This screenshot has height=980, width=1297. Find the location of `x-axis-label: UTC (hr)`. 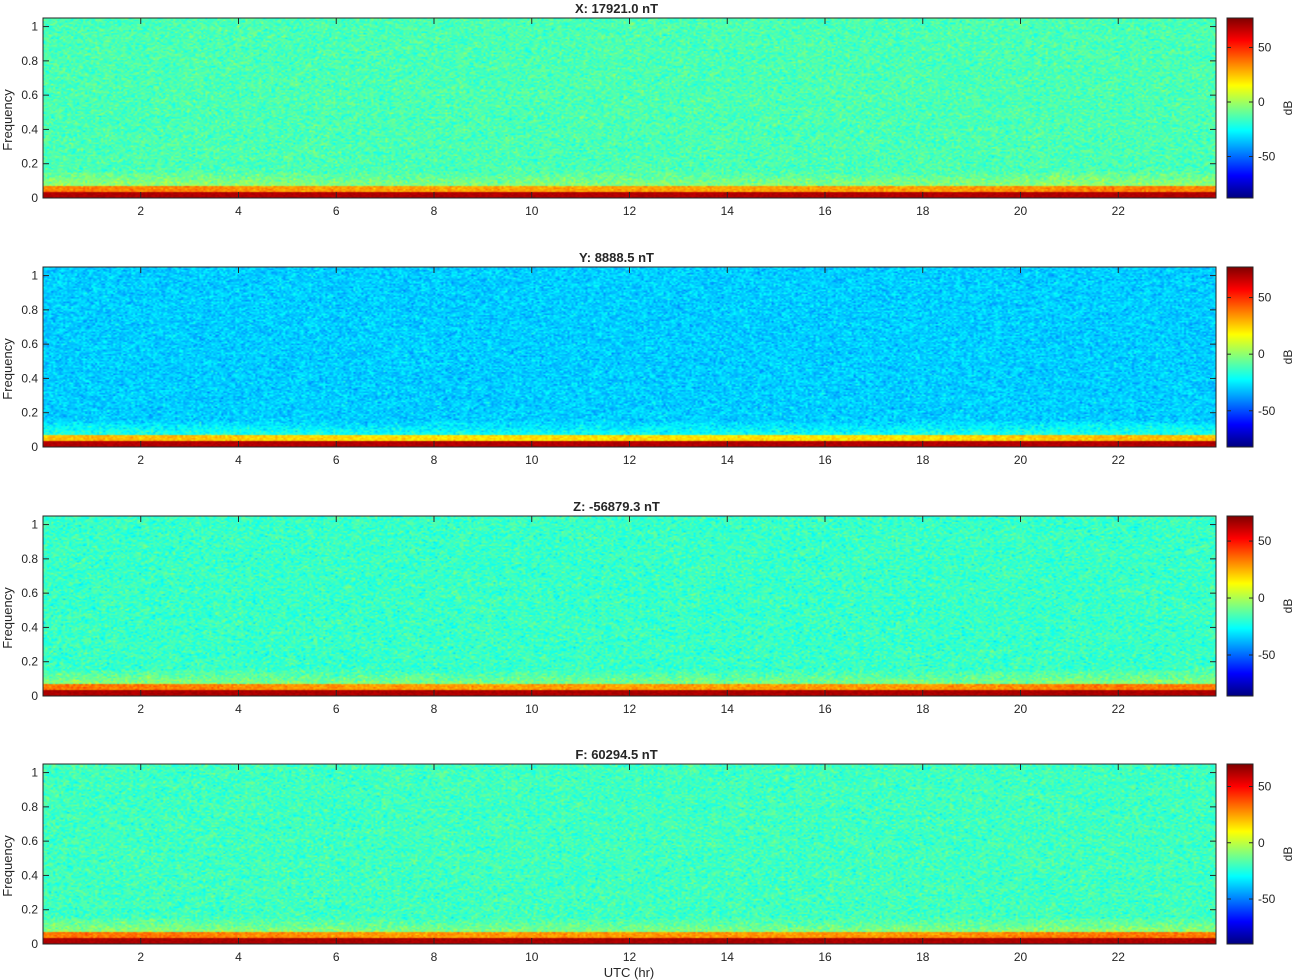

x-axis-label: UTC (hr) is located at coordinates (629, 972).